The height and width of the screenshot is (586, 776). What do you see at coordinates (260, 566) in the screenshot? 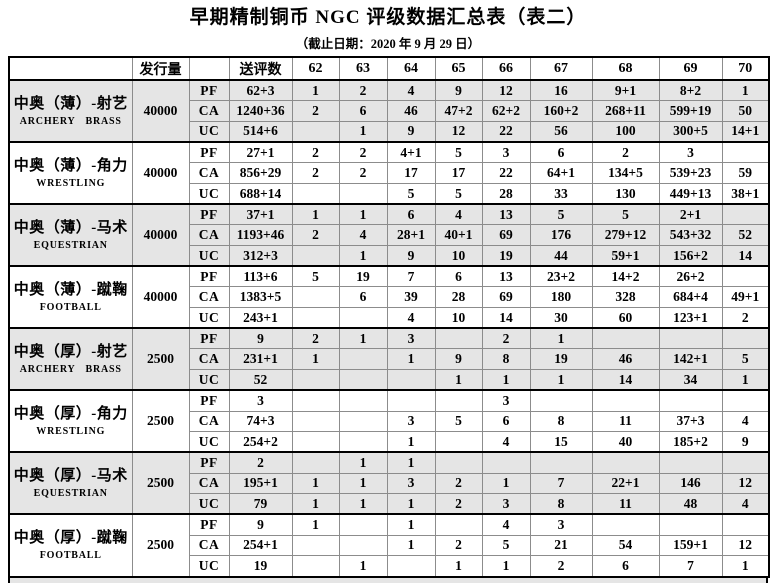
I see `submitted-count-cell: 19` at bounding box center [260, 566].